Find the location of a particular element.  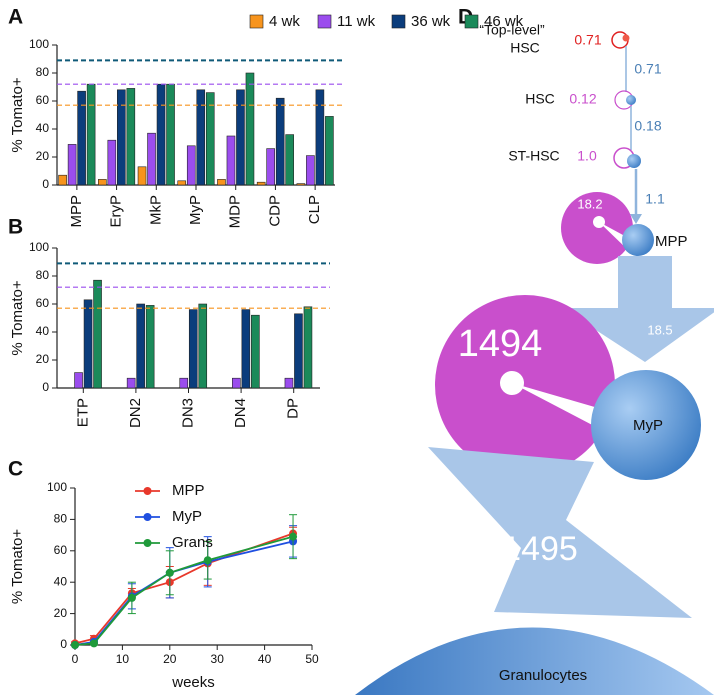

legend-label: 4 wk is located at coordinates (284, 21).